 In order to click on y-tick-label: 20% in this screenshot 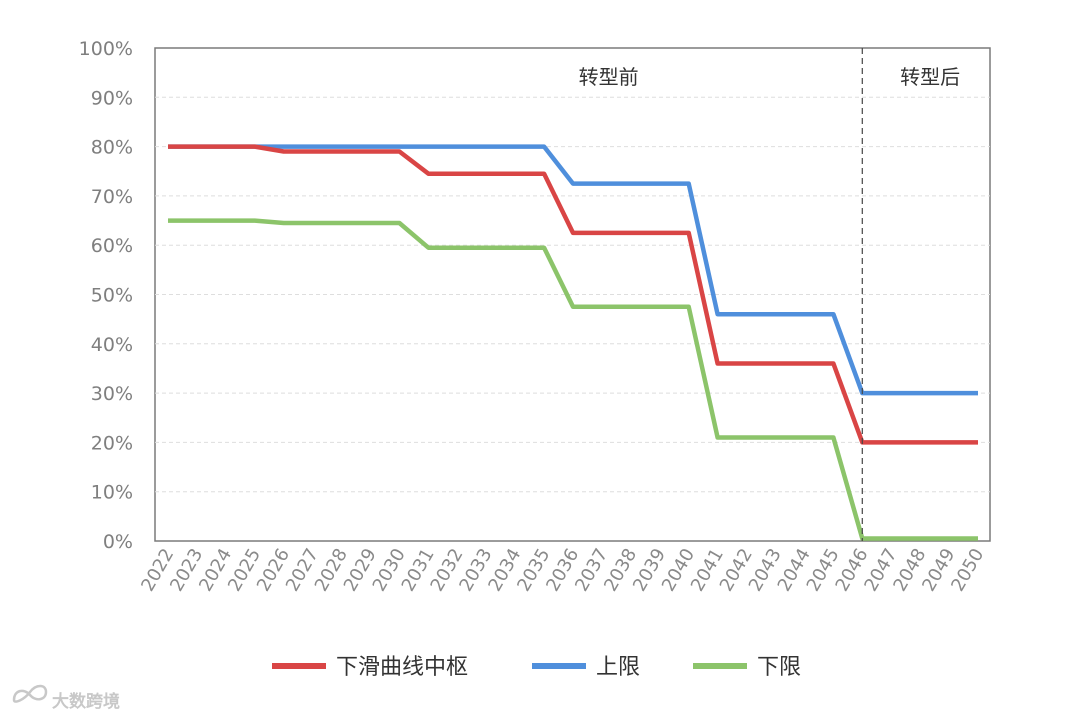, I will do `click(112, 443)`.